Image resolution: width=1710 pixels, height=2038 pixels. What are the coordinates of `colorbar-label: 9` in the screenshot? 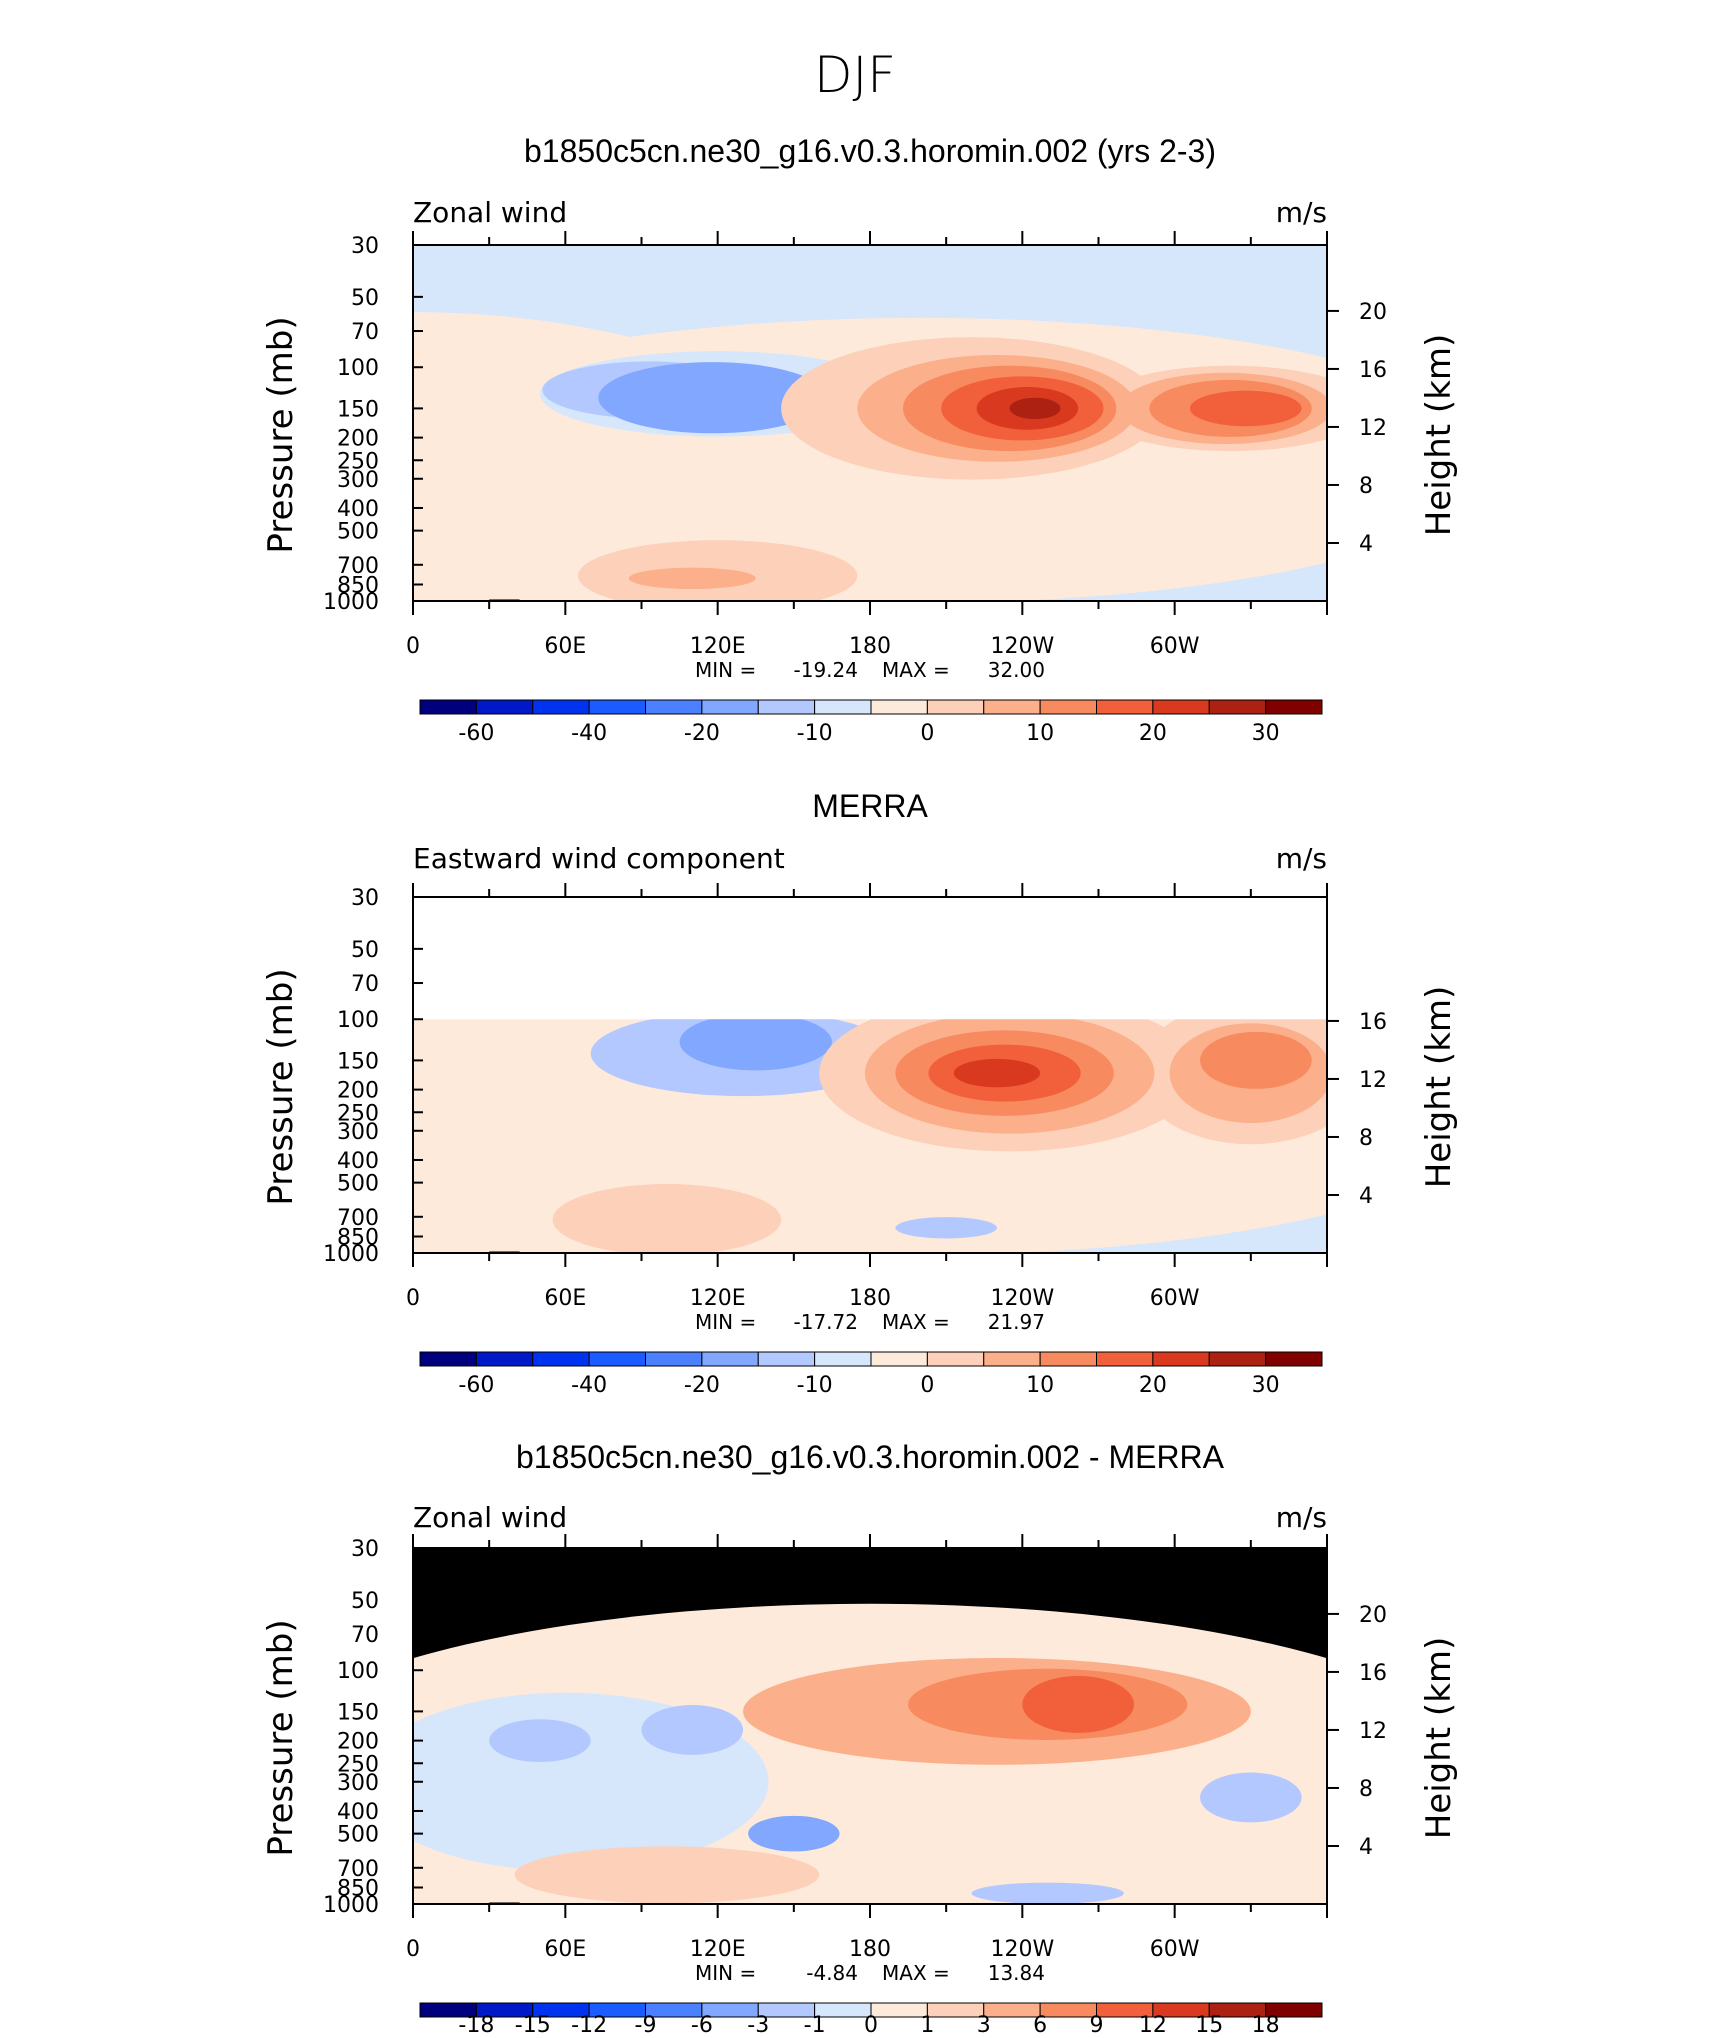 It's located at (1097, 2025).